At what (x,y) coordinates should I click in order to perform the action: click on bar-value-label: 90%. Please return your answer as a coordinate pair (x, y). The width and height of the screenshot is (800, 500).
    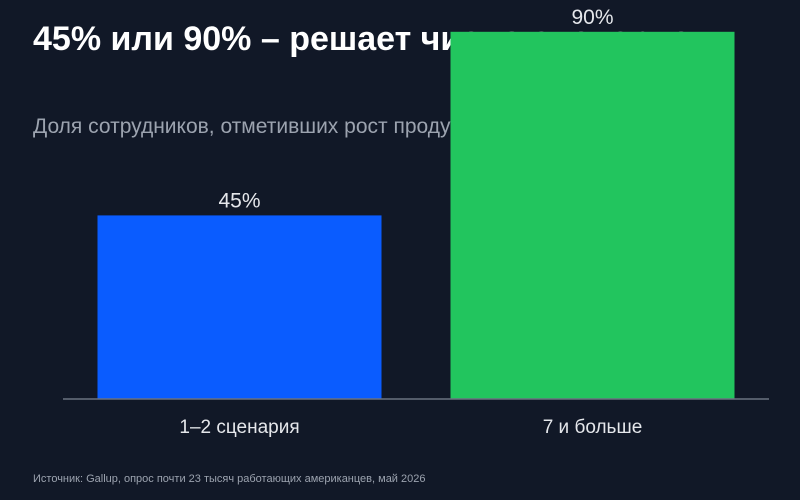
    Looking at the image, I should click on (592, 17).